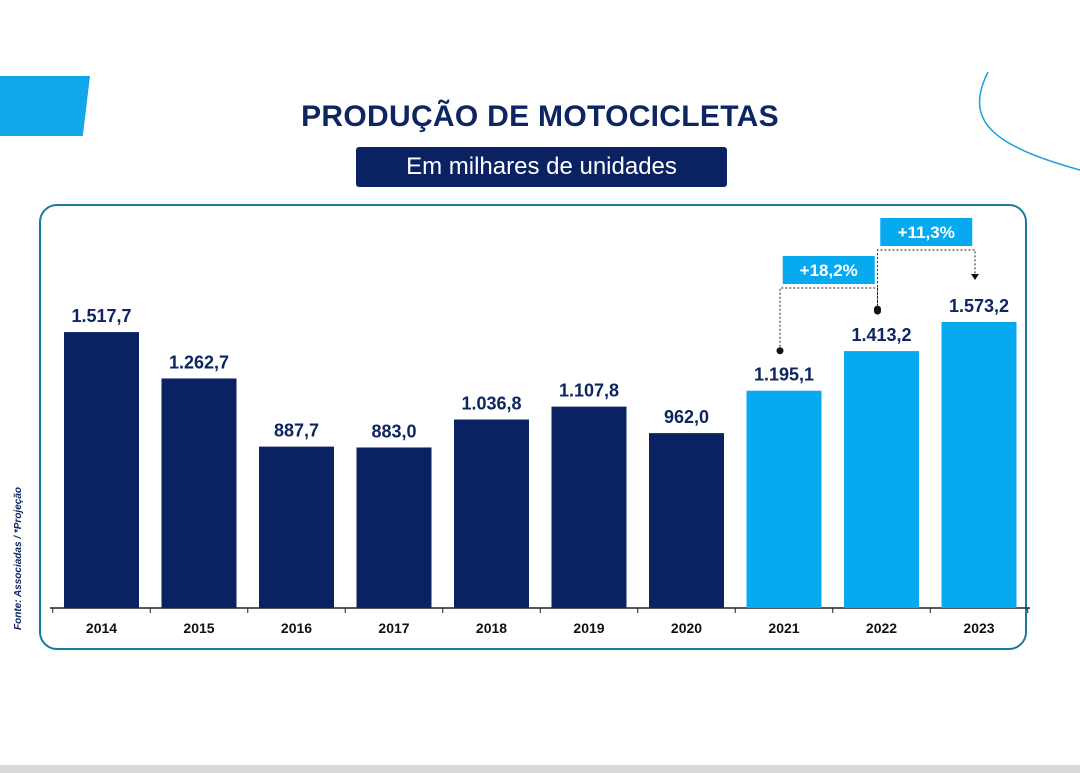 Image resolution: width=1080 pixels, height=773 pixels. I want to click on x-tick-label-2014: 2014, so click(101, 628).